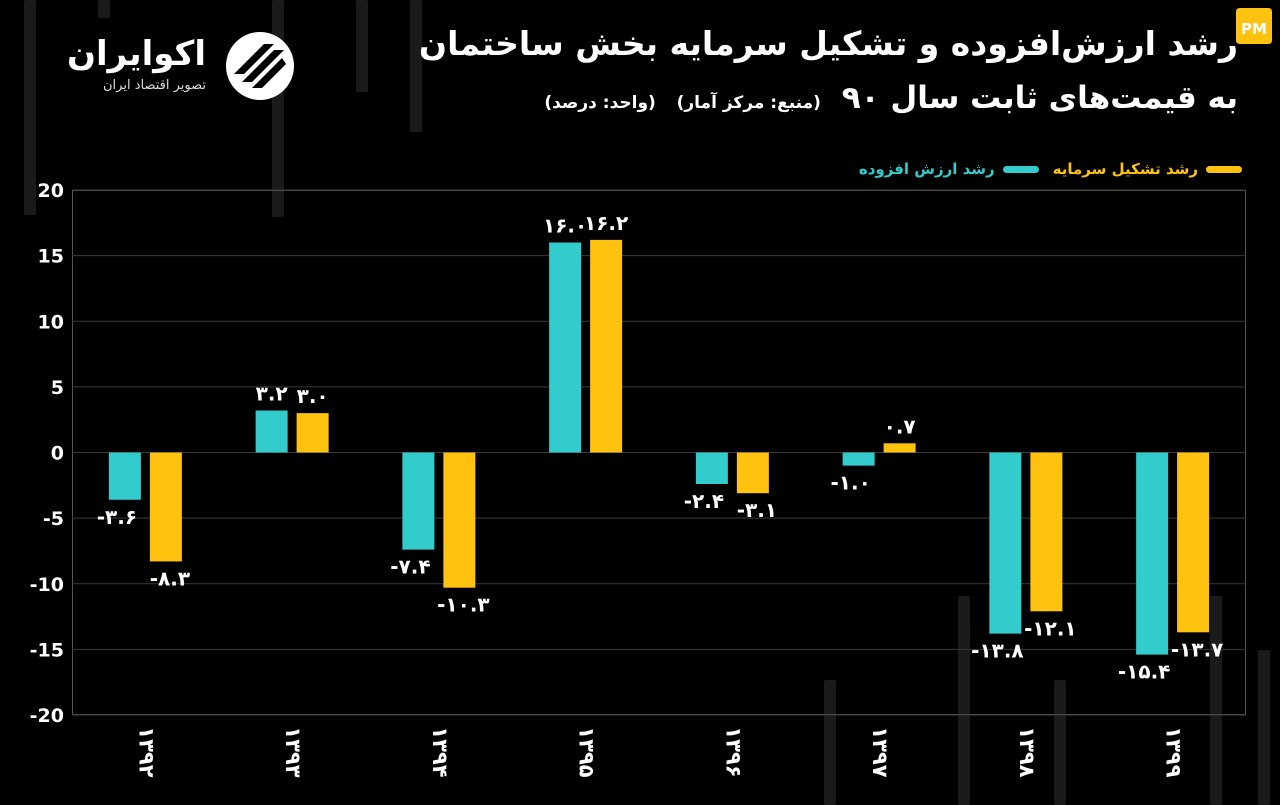 The width and height of the screenshot is (1280, 805). Describe the element at coordinates (51, 257) in the screenshot. I see `y-tick-label: 15` at that location.